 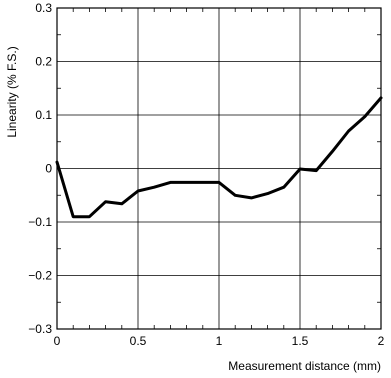 I want to click on x-axis-label: Measurement distance (mm), so click(x=304, y=366).